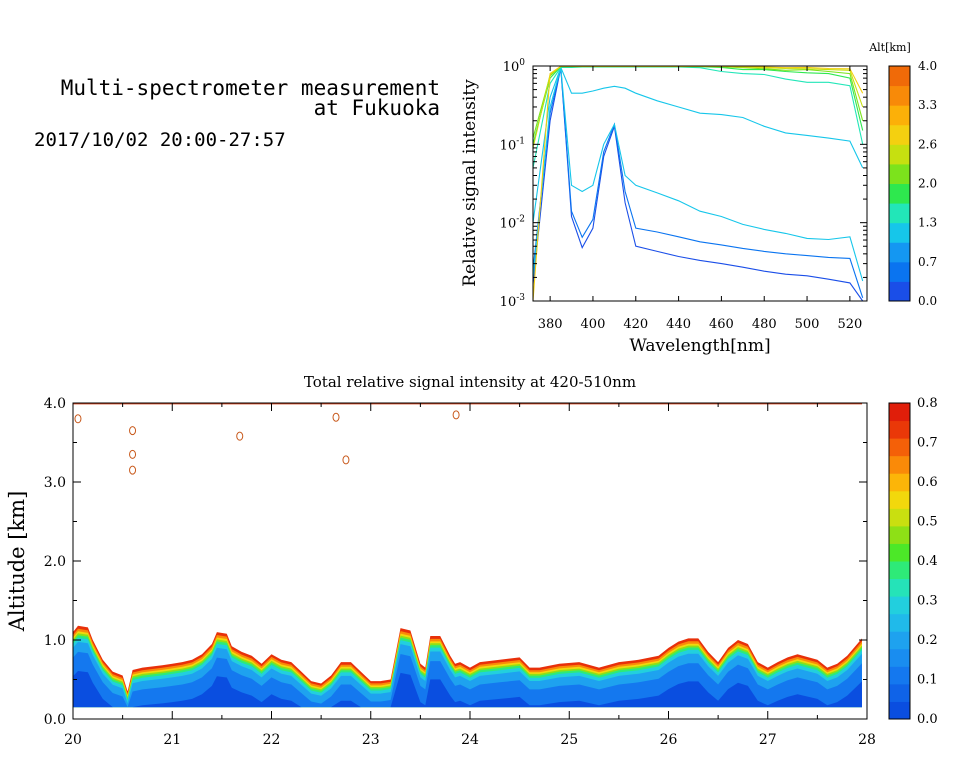  I want to click on curtain-colorbar-frame, so click(899, 561).